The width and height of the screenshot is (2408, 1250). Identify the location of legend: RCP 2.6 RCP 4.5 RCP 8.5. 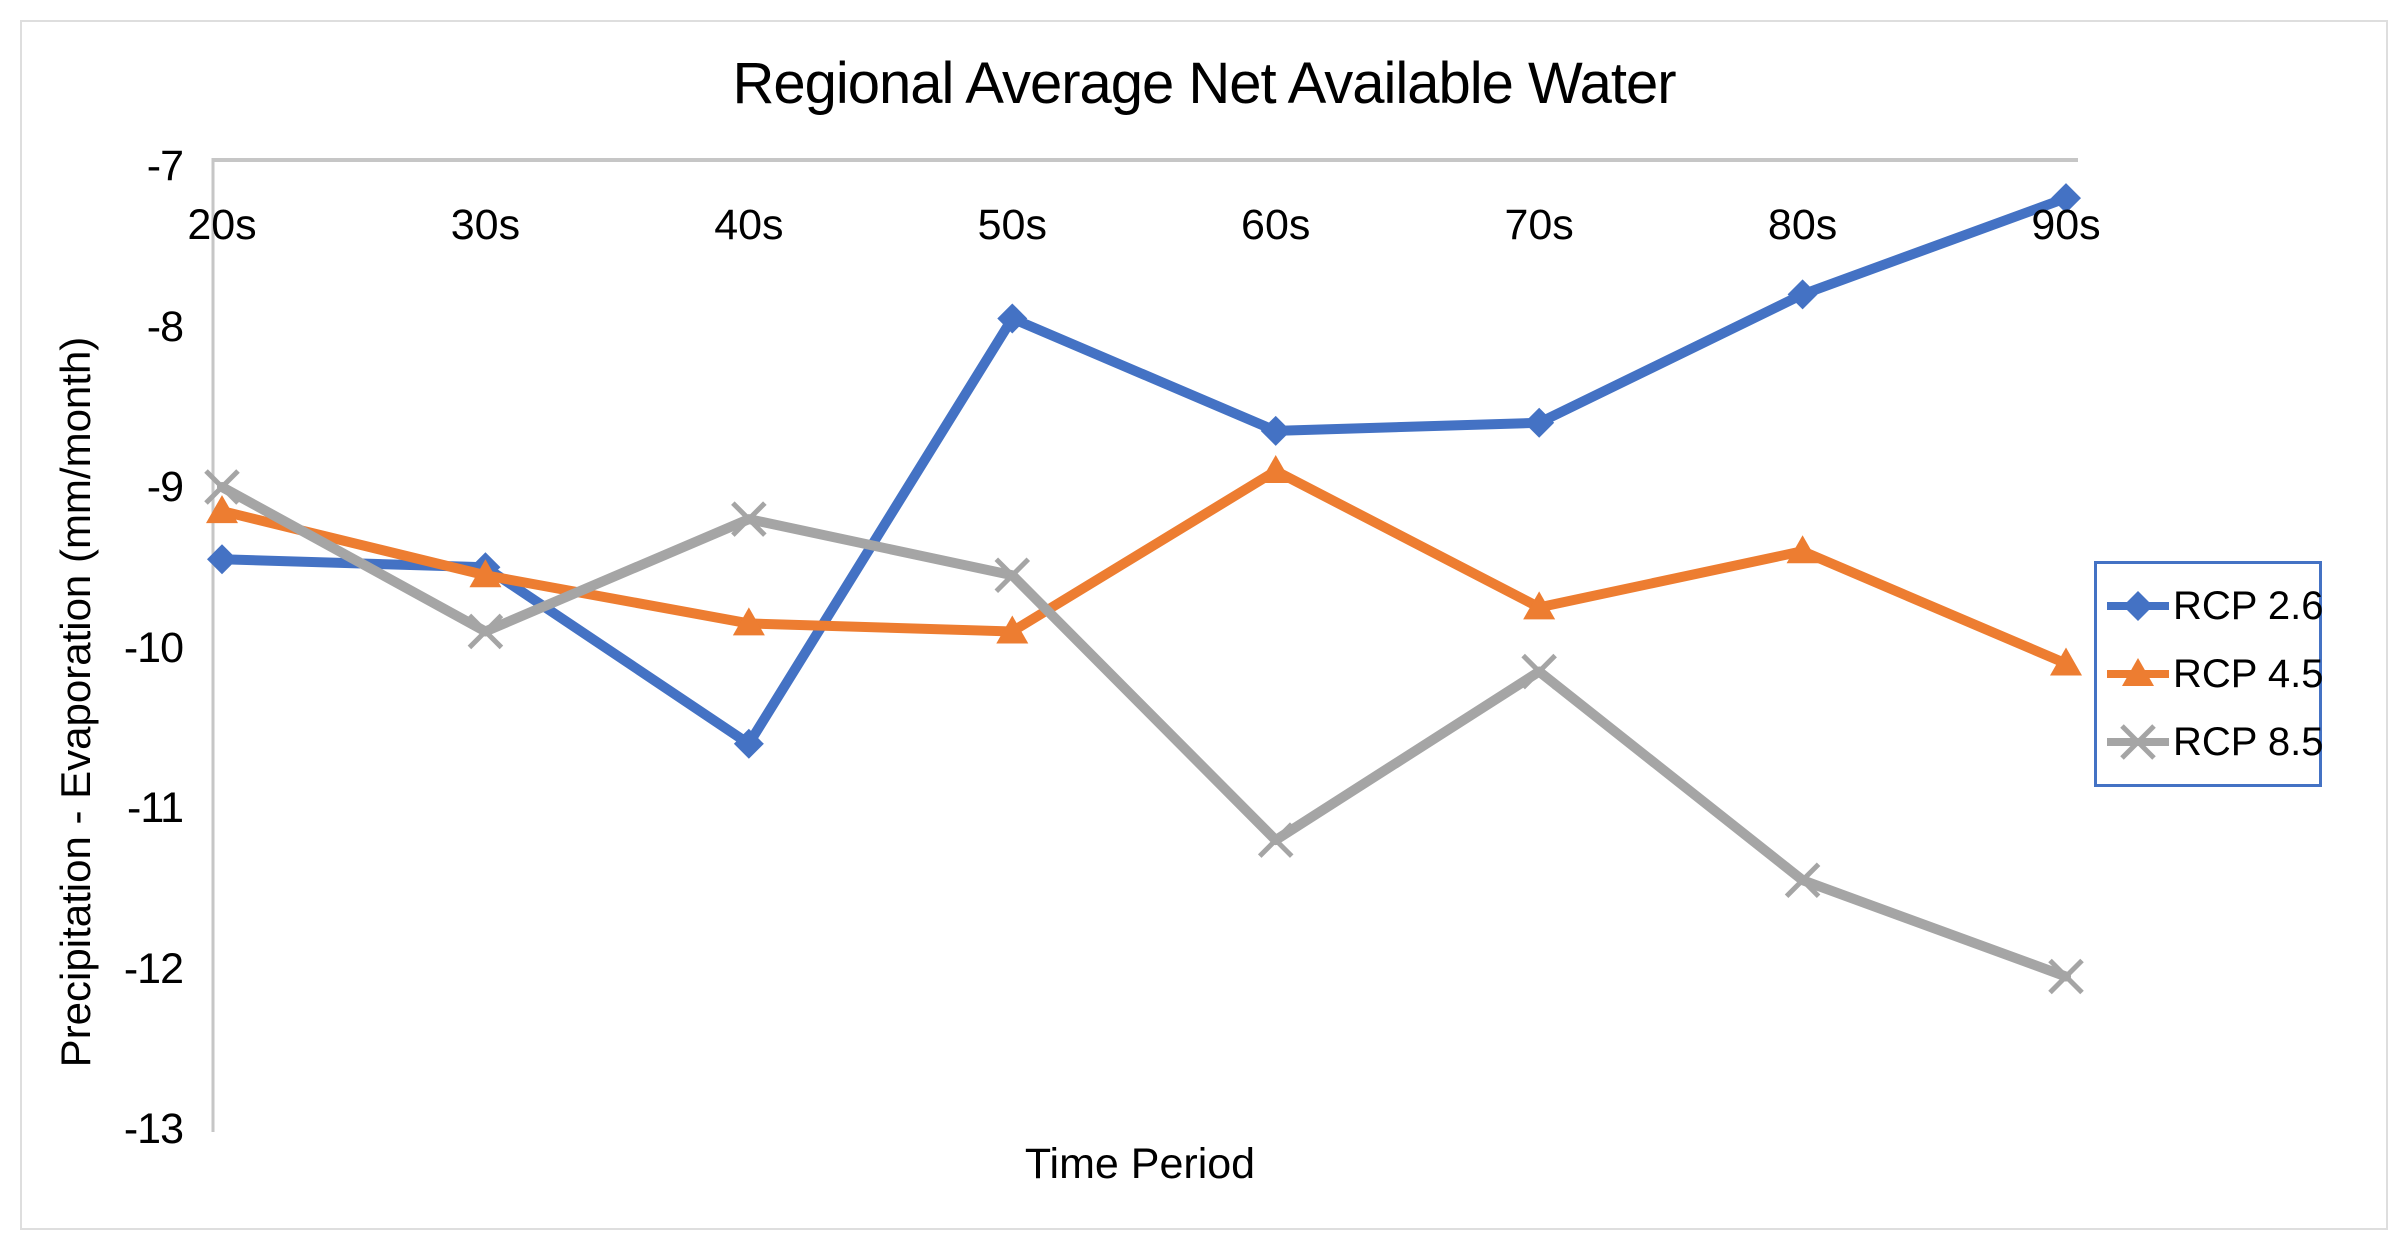
(2208, 674).